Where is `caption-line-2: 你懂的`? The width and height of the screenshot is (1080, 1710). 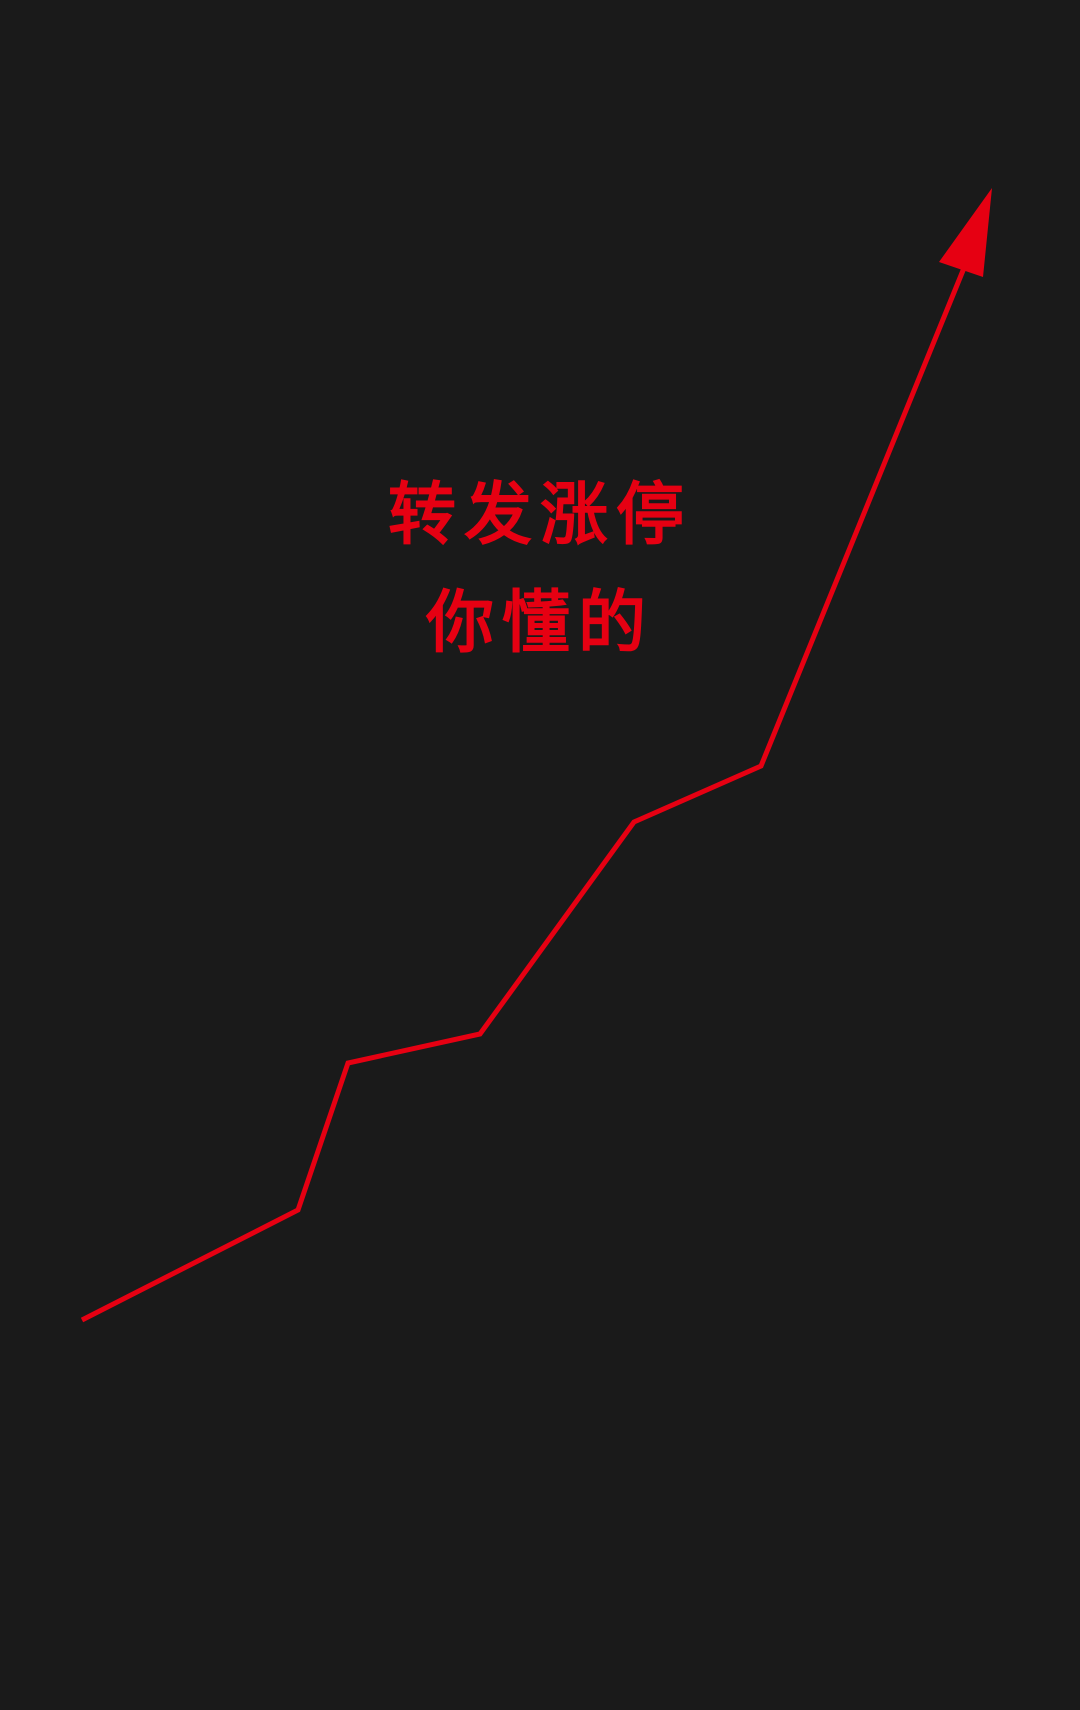 caption-line-2: 你懂的 is located at coordinates (539, 623).